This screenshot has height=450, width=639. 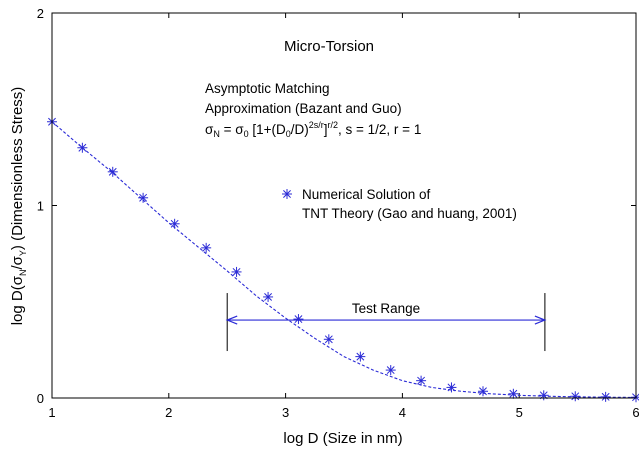 I want to click on x-tick-label: 3, so click(x=285, y=412).